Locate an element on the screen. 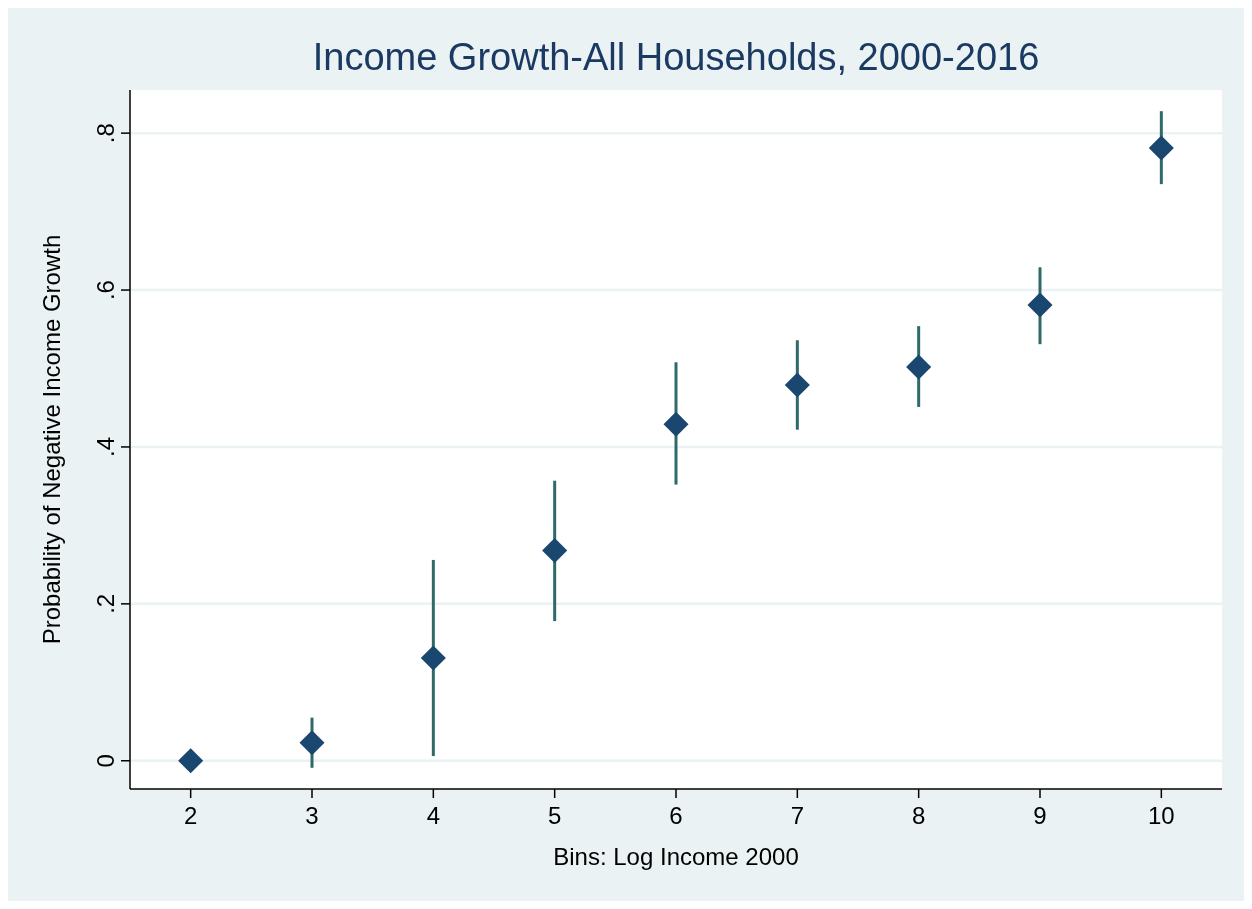  y-axis-title: Probability of Negative Income Growth is located at coordinates (51, 439).